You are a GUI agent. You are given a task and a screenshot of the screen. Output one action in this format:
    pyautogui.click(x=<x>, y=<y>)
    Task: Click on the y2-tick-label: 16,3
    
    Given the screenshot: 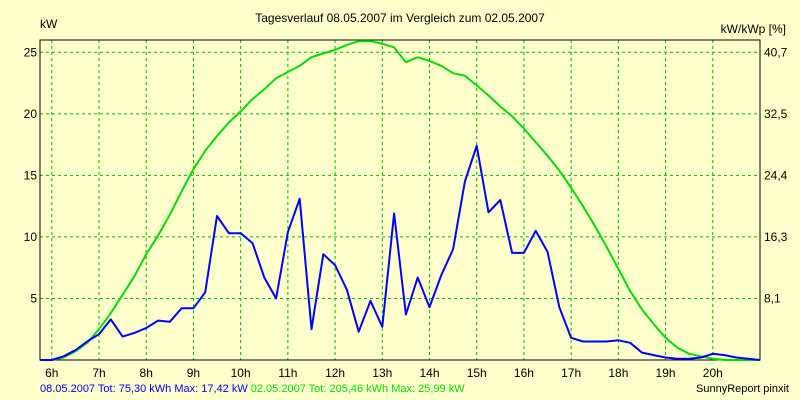 What is the action you would take?
    pyautogui.click(x=776, y=237)
    